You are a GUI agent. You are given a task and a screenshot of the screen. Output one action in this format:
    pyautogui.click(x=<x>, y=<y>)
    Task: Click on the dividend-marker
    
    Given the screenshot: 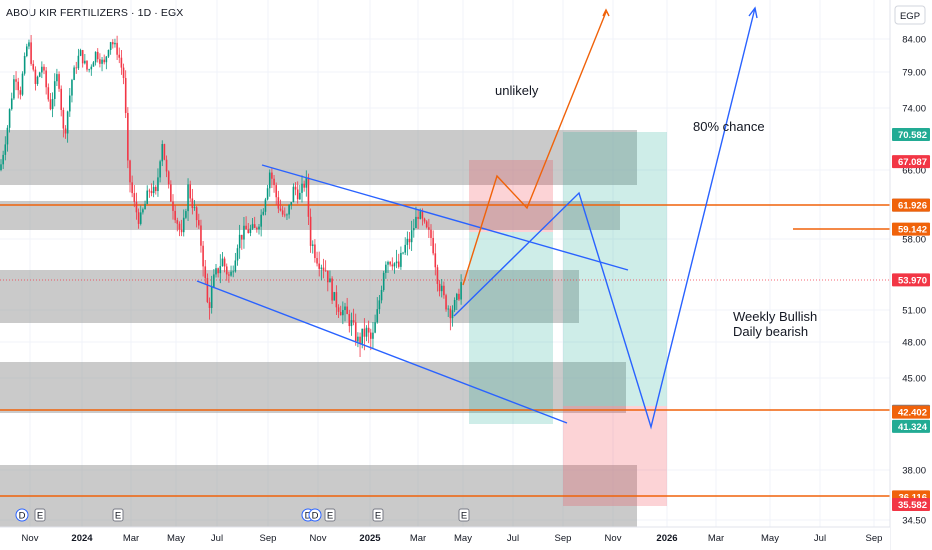 What is the action you would take?
    pyautogui.click(x=315, y=515)
    